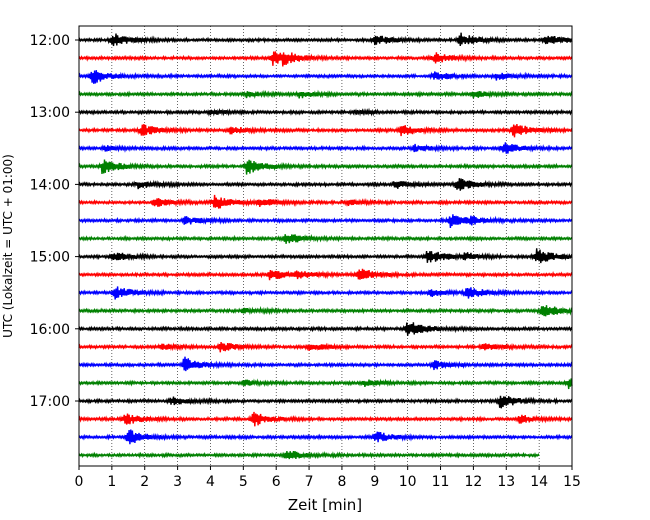 This screenshot has height=520, width=650. I want to click on x-tick-label: 9, so click(374, 482).